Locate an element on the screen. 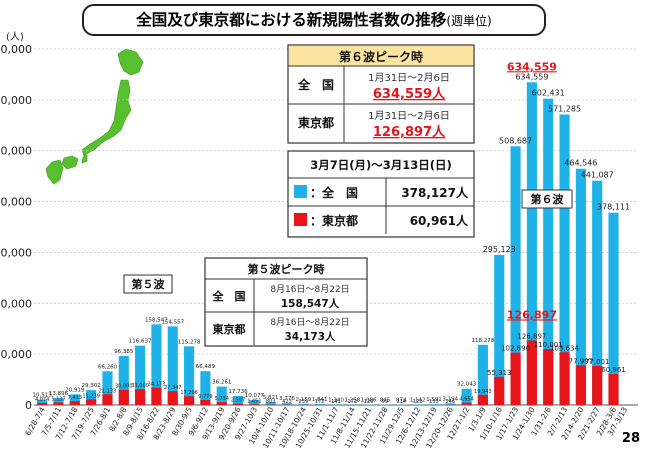  bar-label-national: 1,591 is located at coordinates (434, 400).